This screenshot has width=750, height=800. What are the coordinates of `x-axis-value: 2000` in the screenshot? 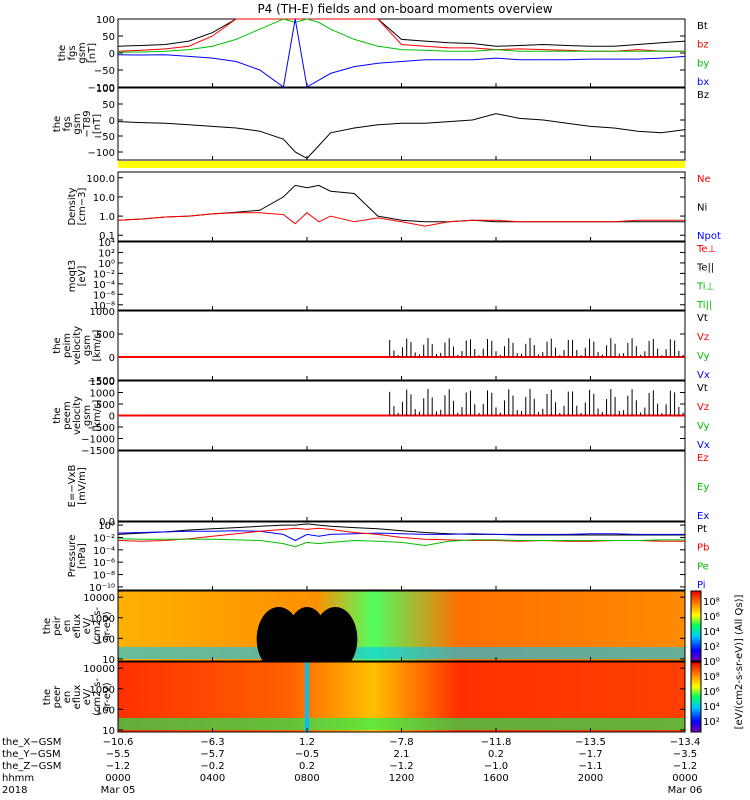 It's located at (590, 778).